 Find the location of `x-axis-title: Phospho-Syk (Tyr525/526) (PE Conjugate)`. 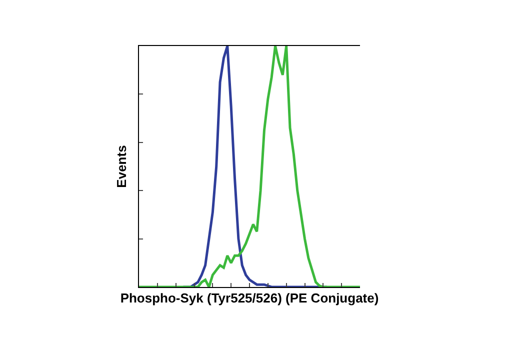

x-axis-title: Phospho-Syk (Tyr525/526) (PE Conjugate) is located at coordinates (249, 298).